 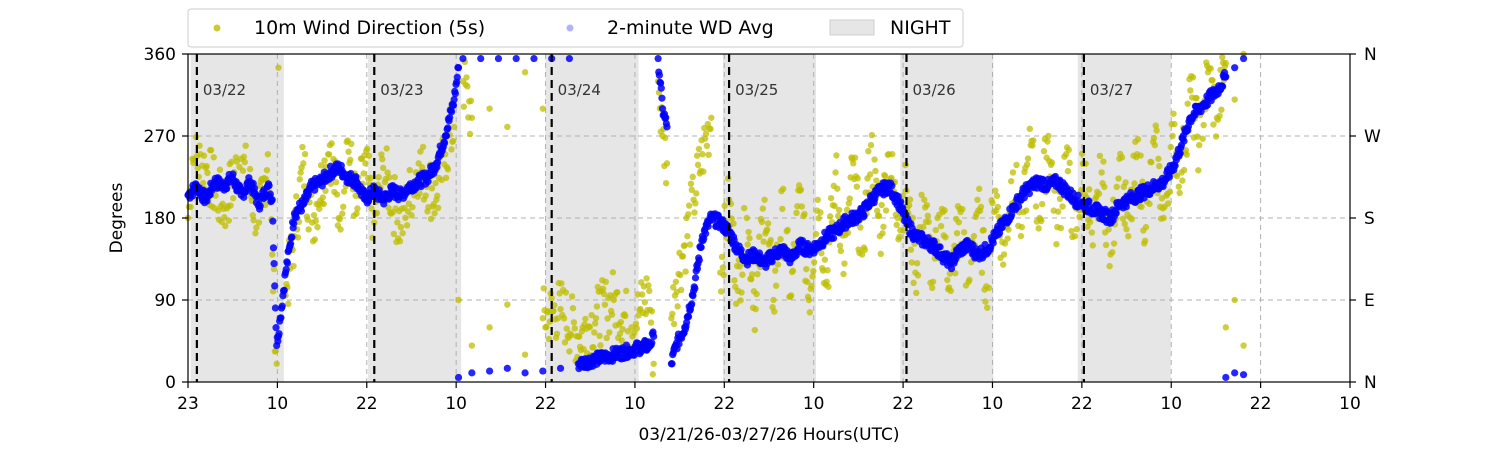 I want to click on y-right-tick-label-2: S, so click(x=1369, y=219).